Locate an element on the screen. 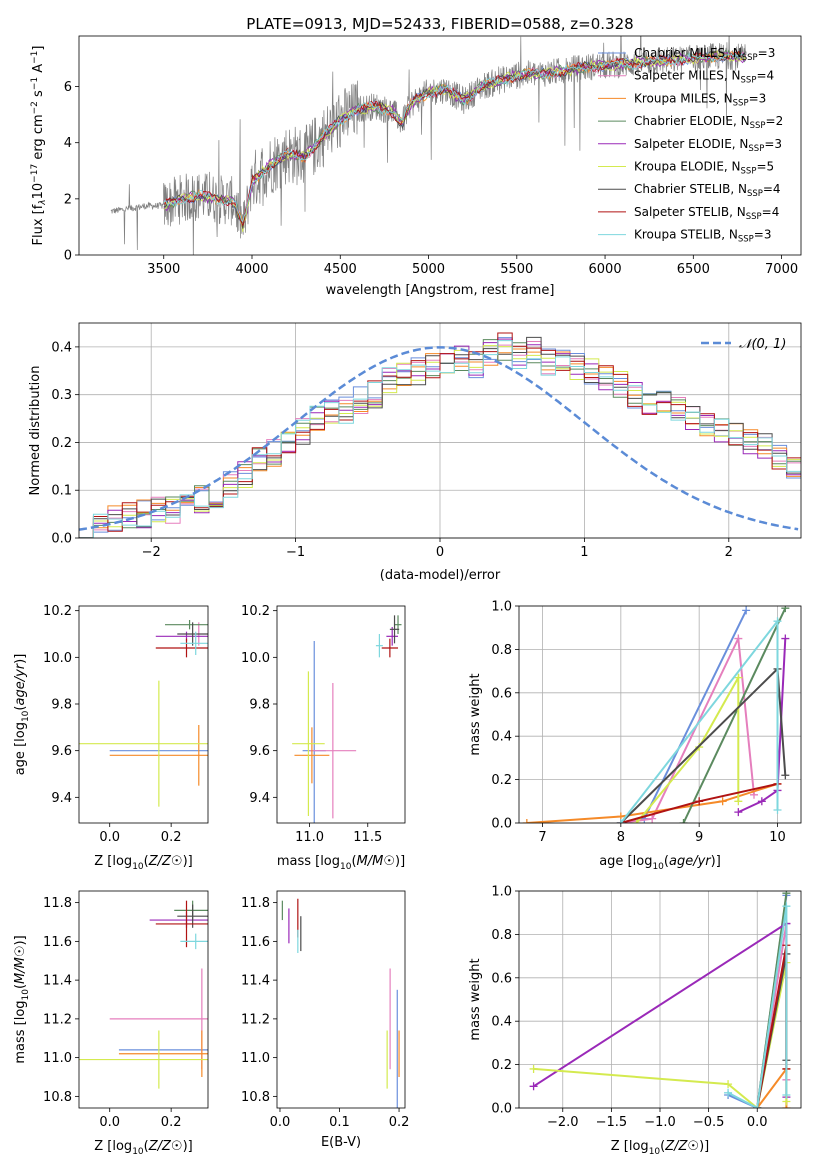  x-axis-label: (data-model)/error is located at coordinates (440, 575).